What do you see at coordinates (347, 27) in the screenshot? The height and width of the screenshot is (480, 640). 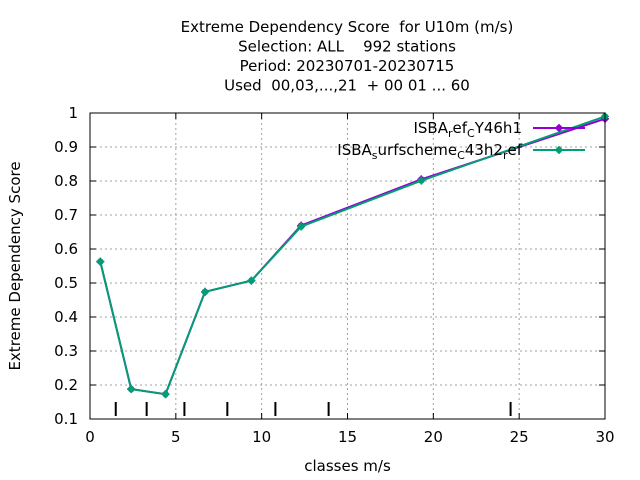 I see `title-line-0: Extreme Dependency Score for U10m (m/s)` at bounding box center [347, 27].